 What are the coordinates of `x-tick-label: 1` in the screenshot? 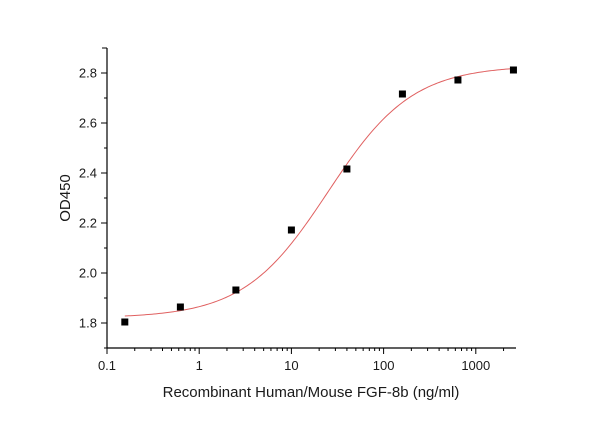 It's located at (199, 365).